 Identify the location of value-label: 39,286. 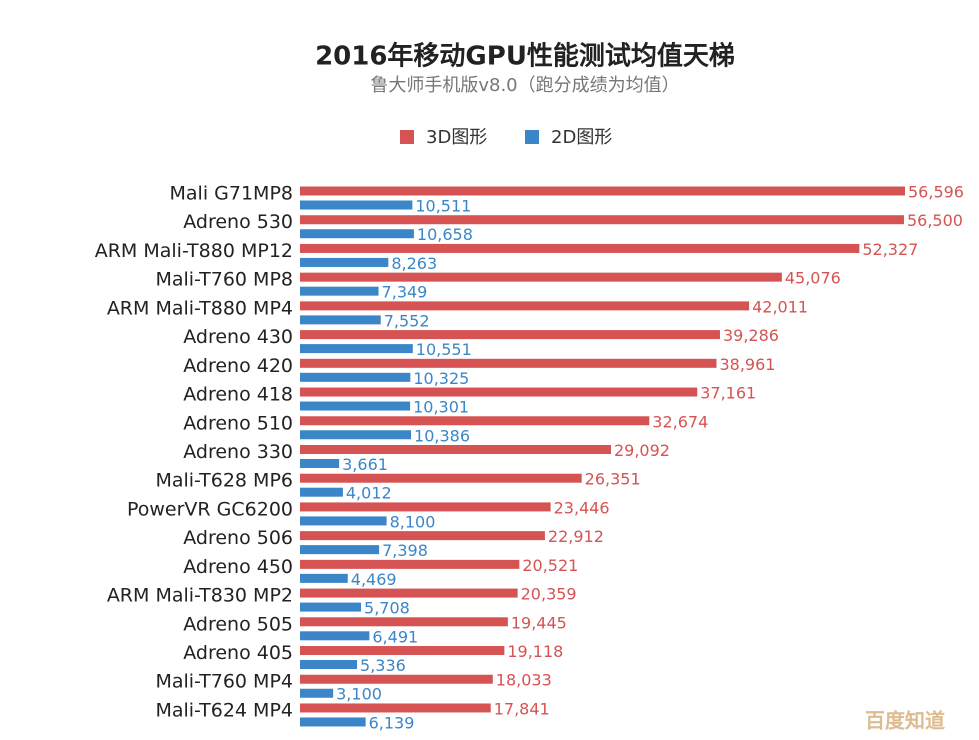
(751, 335).